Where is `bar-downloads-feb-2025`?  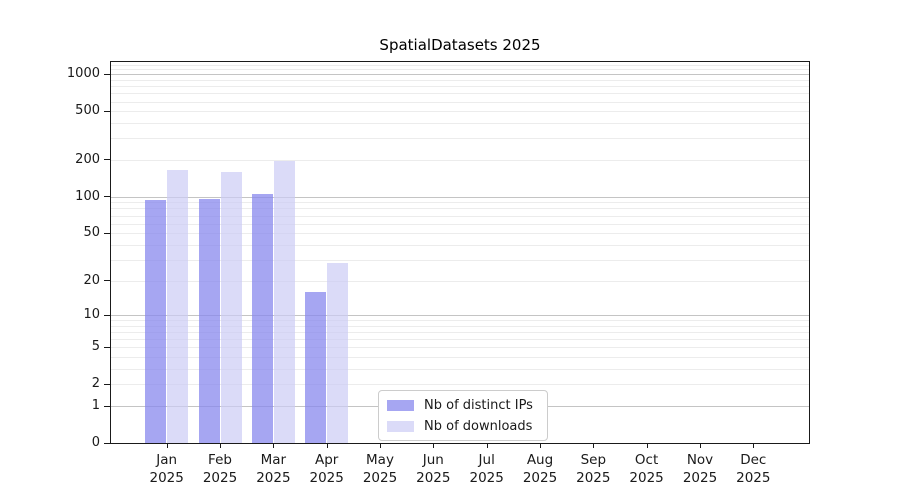
bar-downloads-feb-2025 is located at coordinates (231, 307).